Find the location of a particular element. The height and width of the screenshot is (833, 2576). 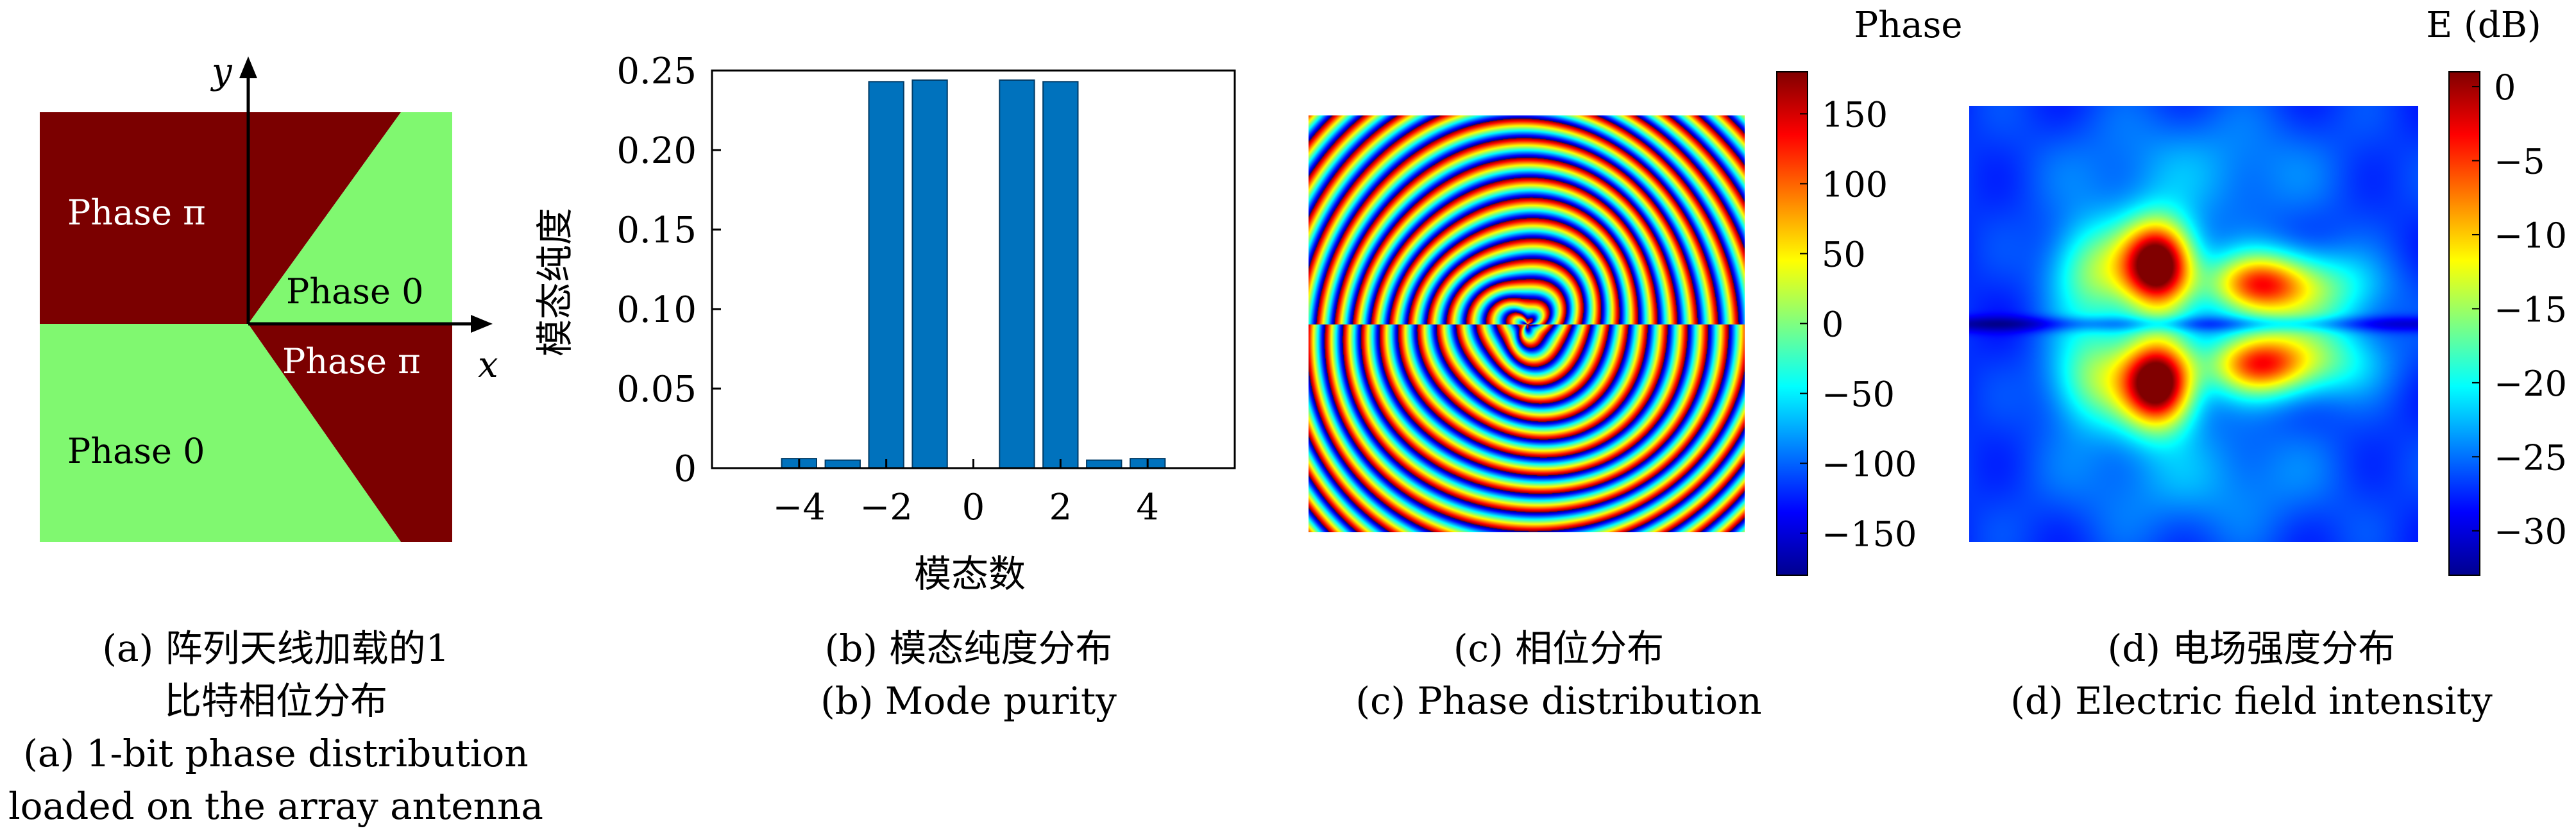

colorbar-tick-label: −150 is located at coordinates (1869, 534).